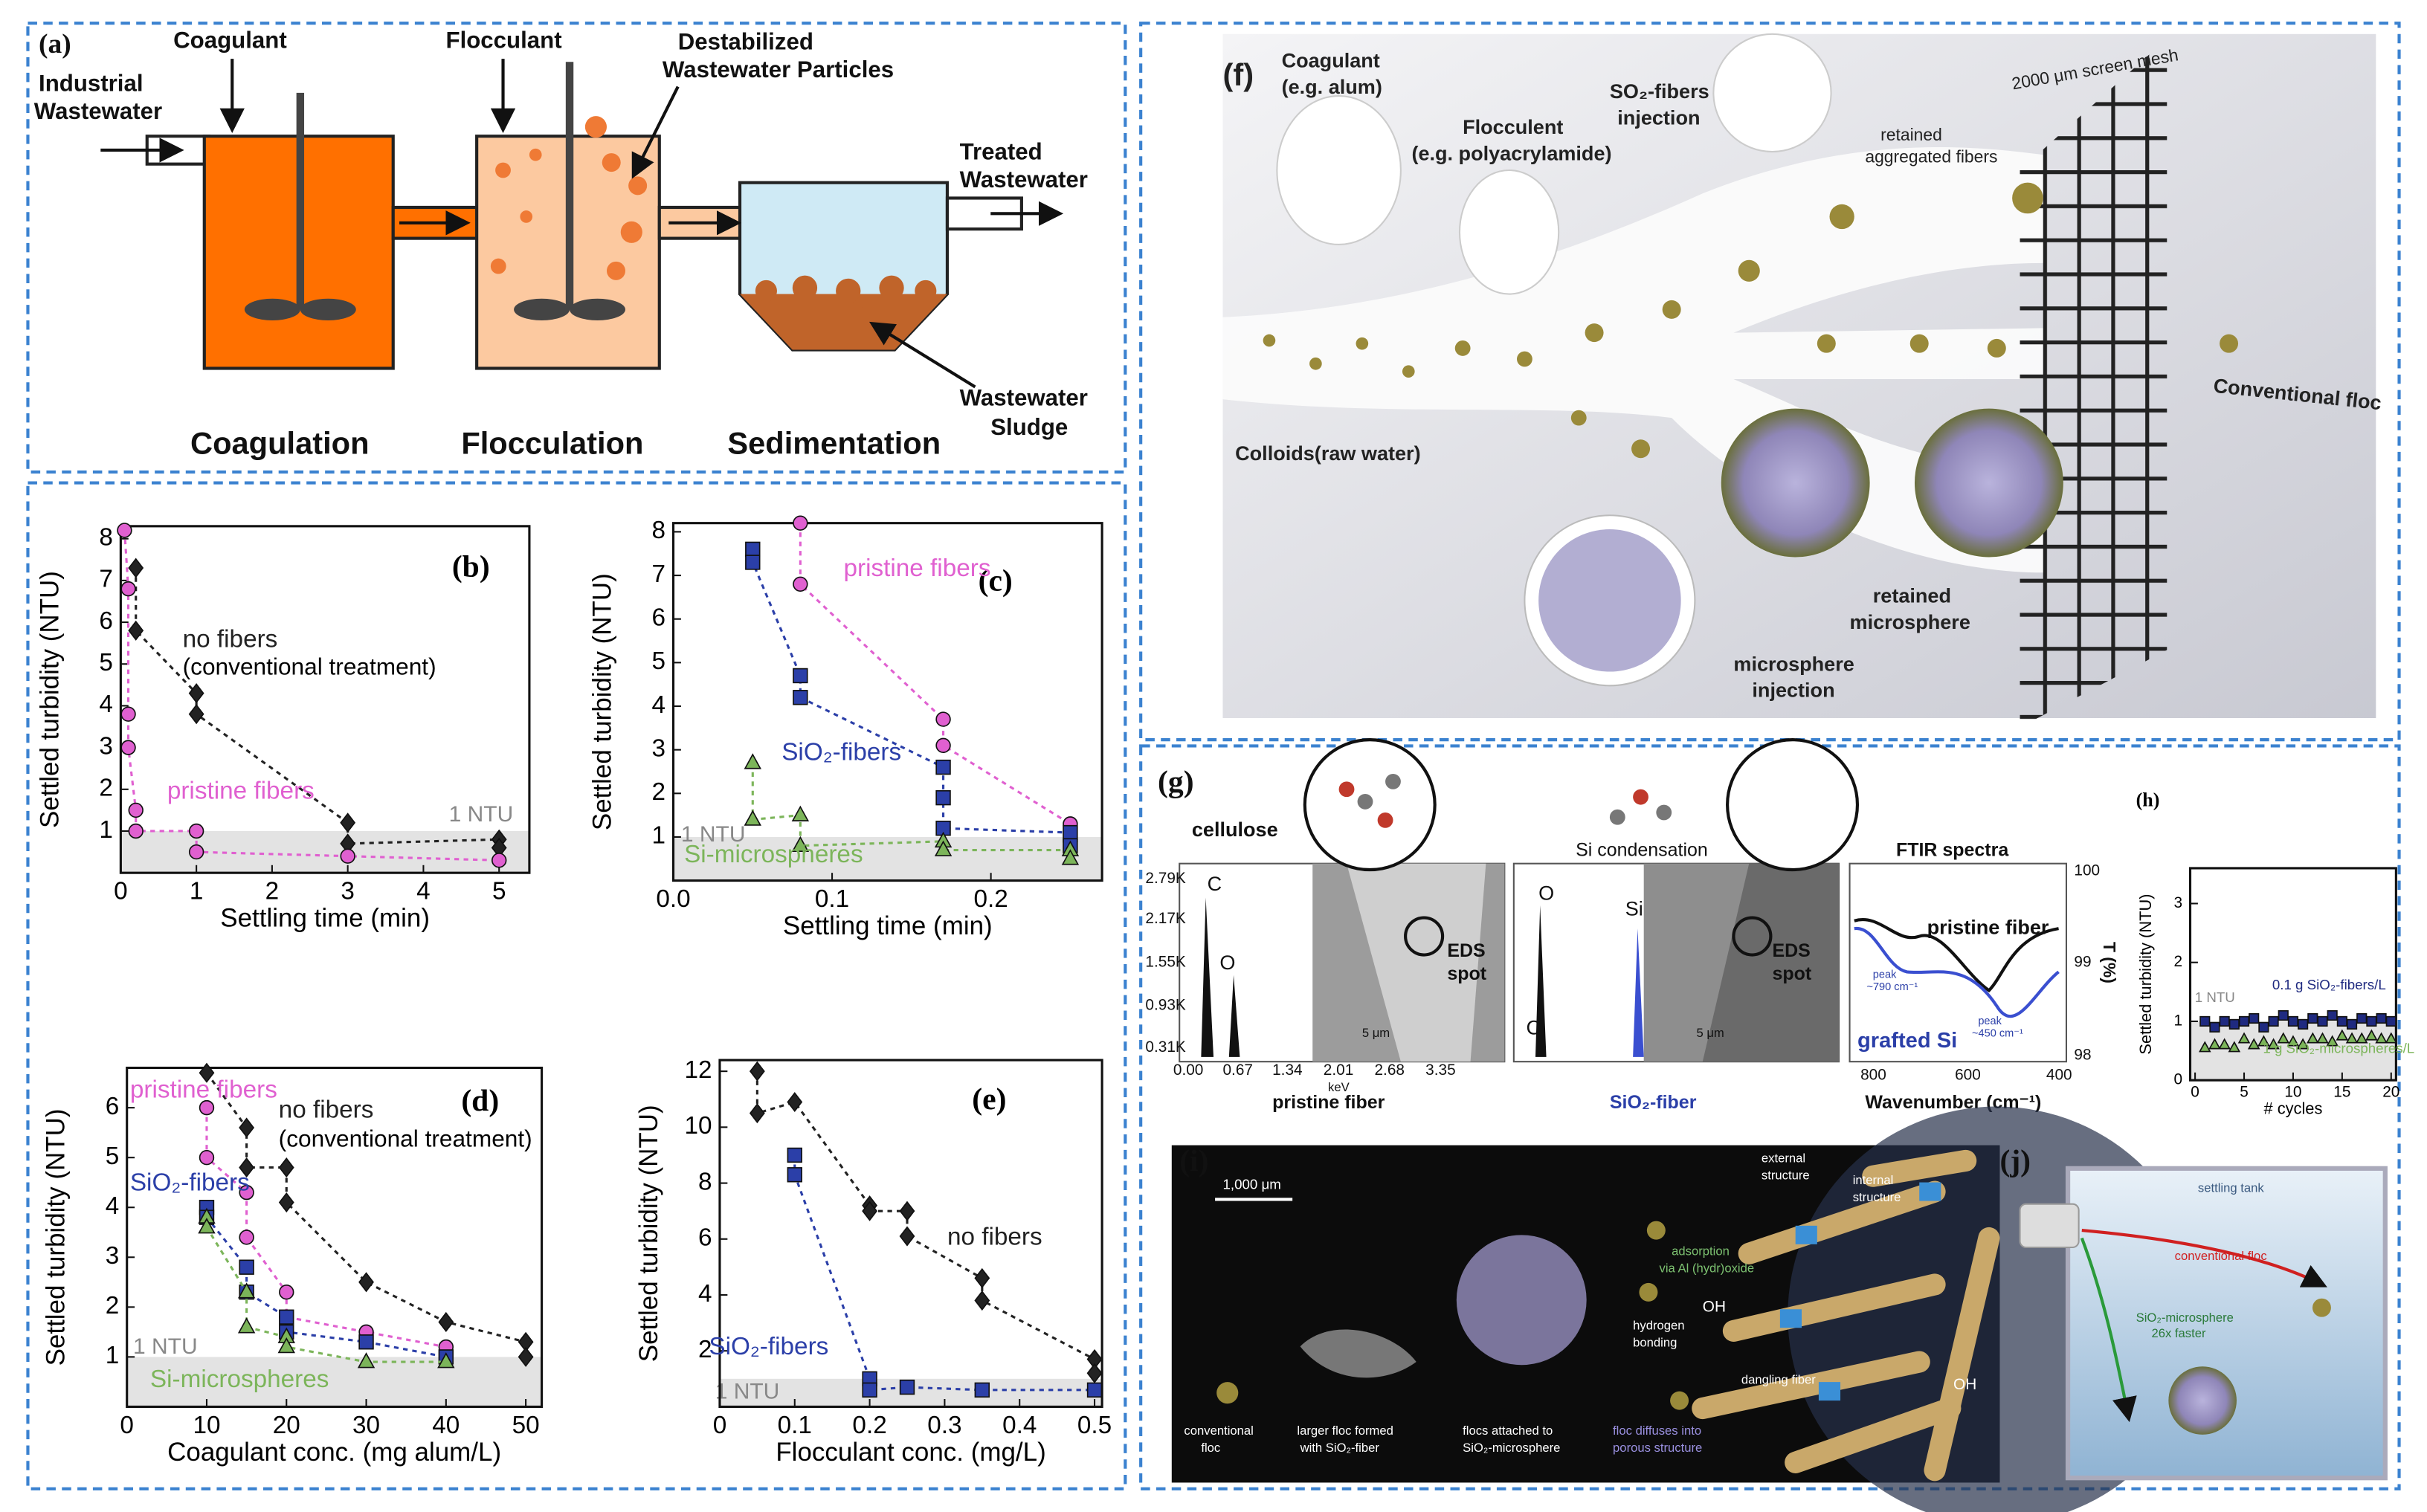 The height and width of the screenshot is (1512, 2427). I want to click on label: Coagulant, so click(230, 40).